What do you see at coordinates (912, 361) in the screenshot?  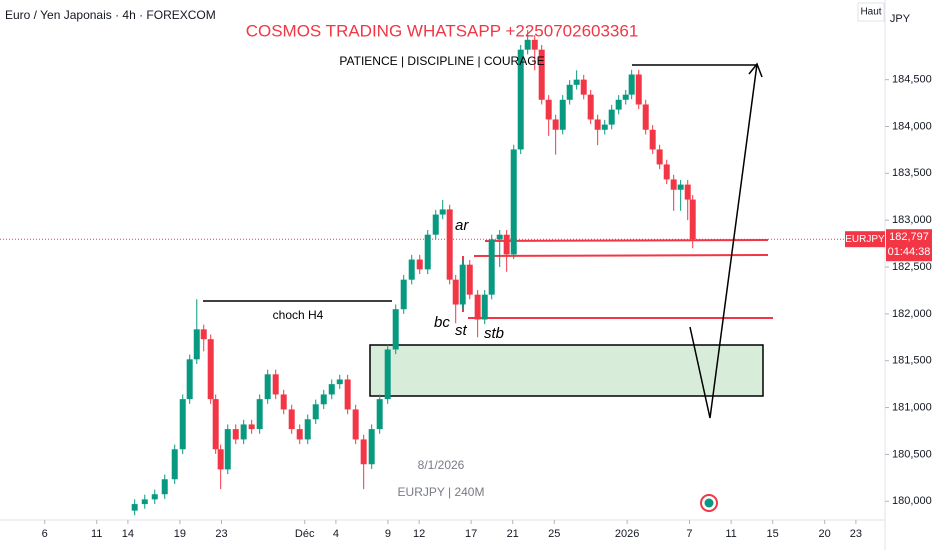 I see `y-tick-label: 181,500` at bounding box center [912, 361].